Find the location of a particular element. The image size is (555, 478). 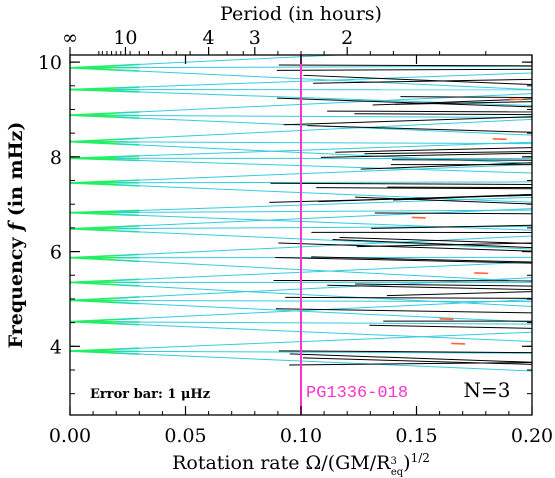

top-period-tick-label: 3 is located at coordinates (255, 38).